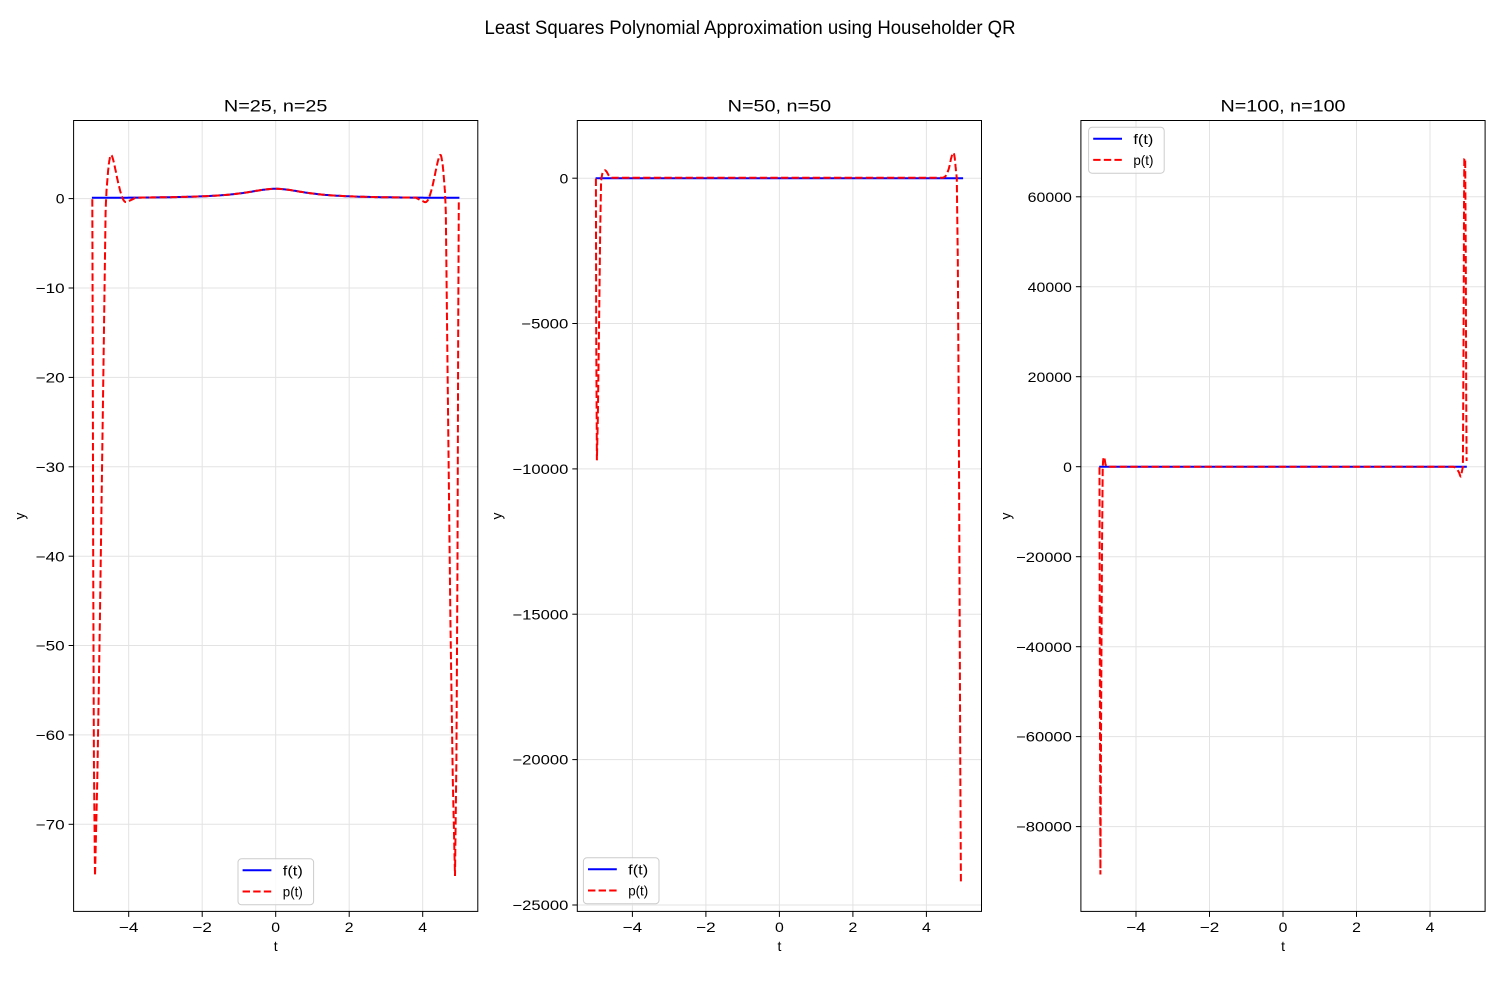 The height and width of the screenshot is (1005, 1500). Describe the element at coordinates (1050, 287) in the screenshot. I see `svg-text: 40000` at that location.